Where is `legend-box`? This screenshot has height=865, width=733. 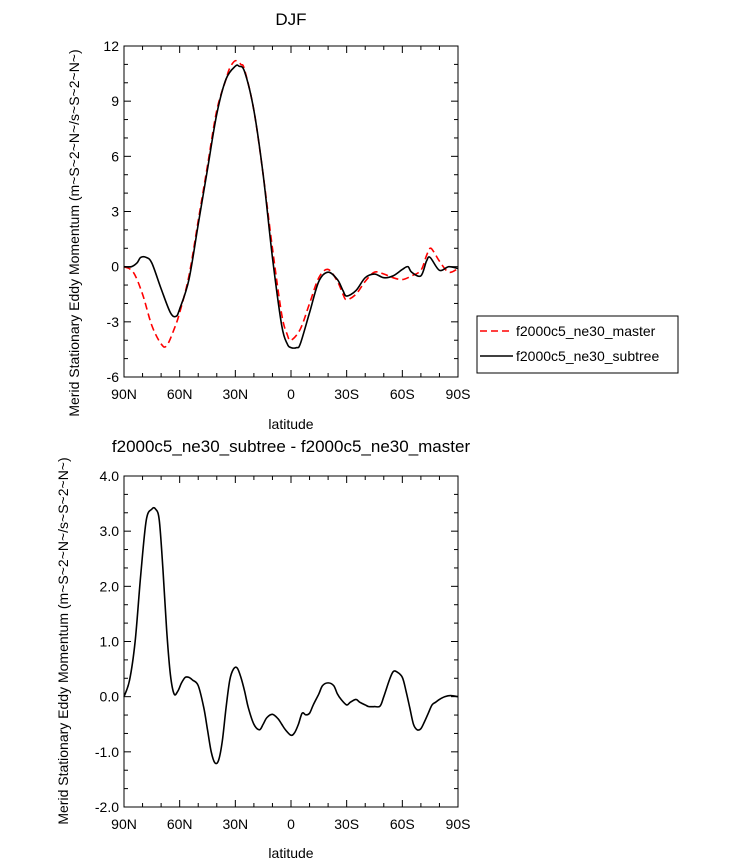 legend-box is located at coordinates (577, 344).